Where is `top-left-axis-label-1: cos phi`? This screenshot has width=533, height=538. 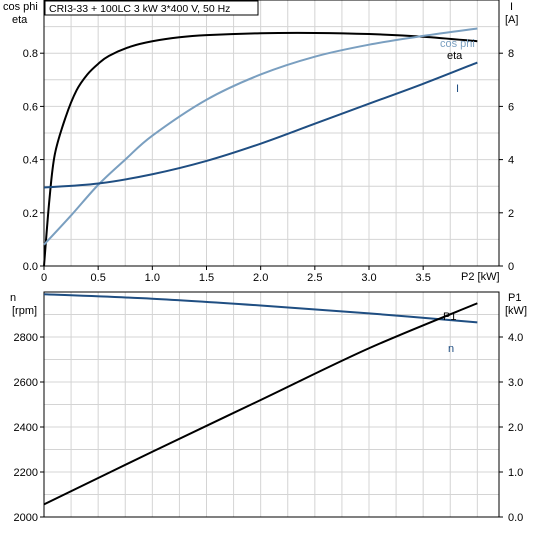 top-left-axis-label-1: cos phi is located at coordinates (20, 7).